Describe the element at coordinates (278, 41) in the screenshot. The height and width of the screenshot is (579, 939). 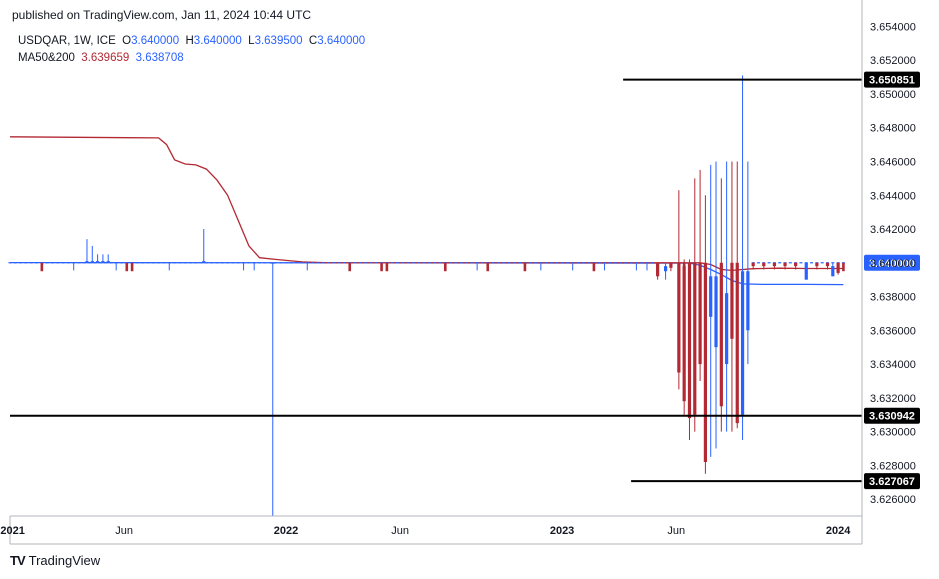
I see `legend-low-value: 3.639500` at that location.